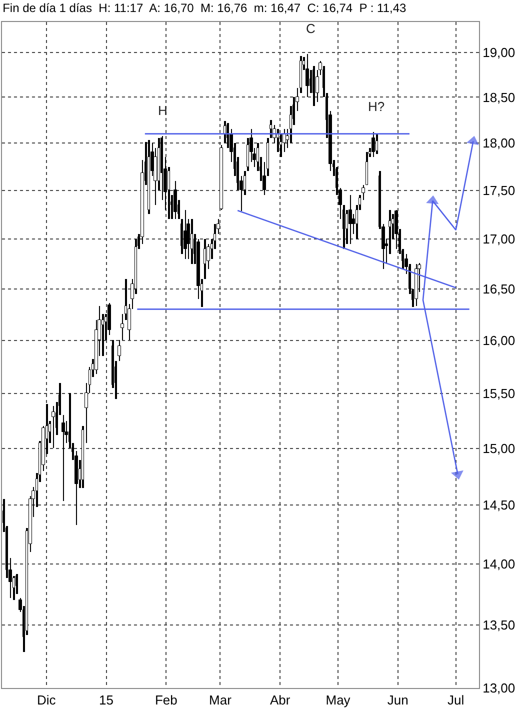 The image size is (521, 712). Describe the element at coordinates (456, 700) in the screenshot. I see `x-tick-label: Jul` at that location.